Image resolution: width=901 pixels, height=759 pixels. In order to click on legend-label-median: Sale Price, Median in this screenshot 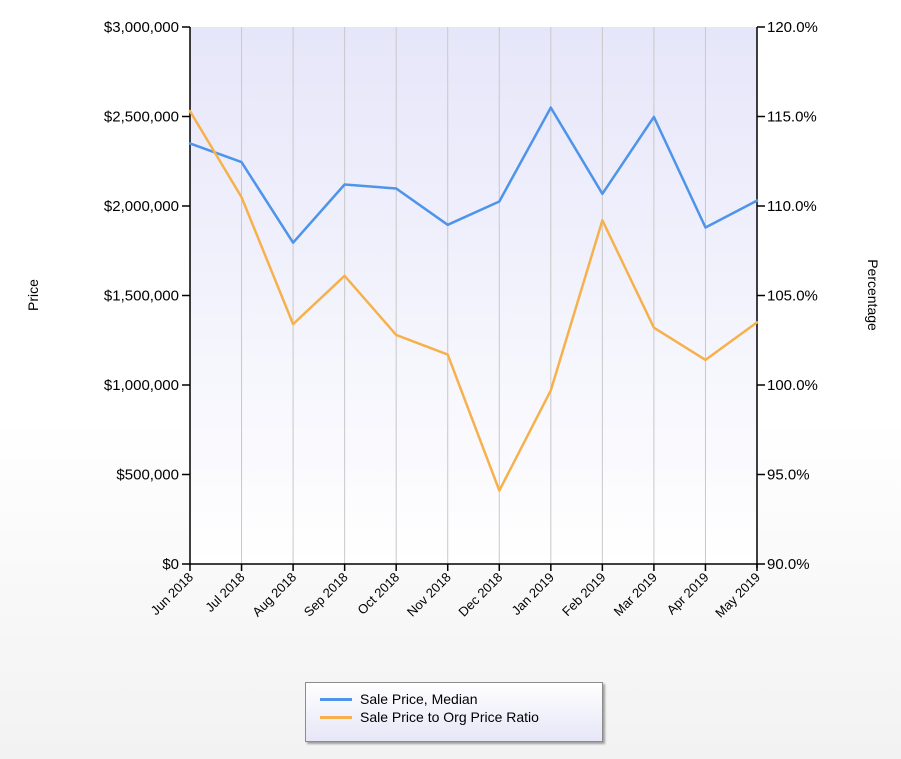, I will do `click(419, 699)`.